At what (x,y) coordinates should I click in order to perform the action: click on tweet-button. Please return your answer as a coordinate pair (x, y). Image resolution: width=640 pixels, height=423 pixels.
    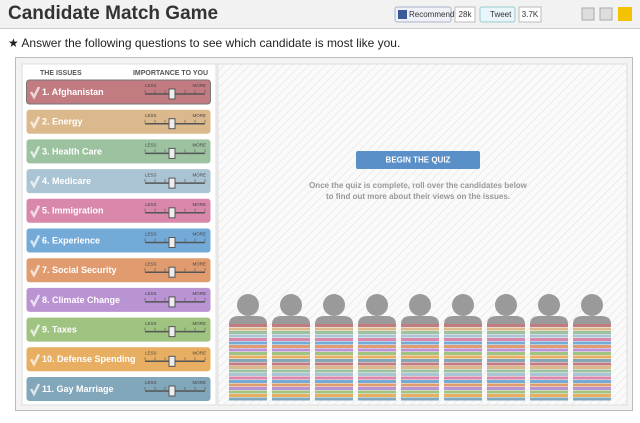
    Looking at the image, I should click on (497, 14).